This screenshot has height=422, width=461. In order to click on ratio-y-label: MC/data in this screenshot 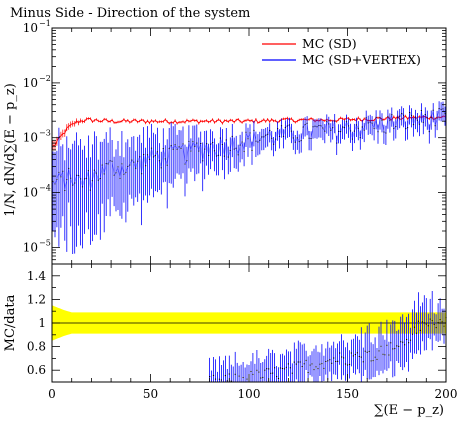, I will do `click(10, 322)`.